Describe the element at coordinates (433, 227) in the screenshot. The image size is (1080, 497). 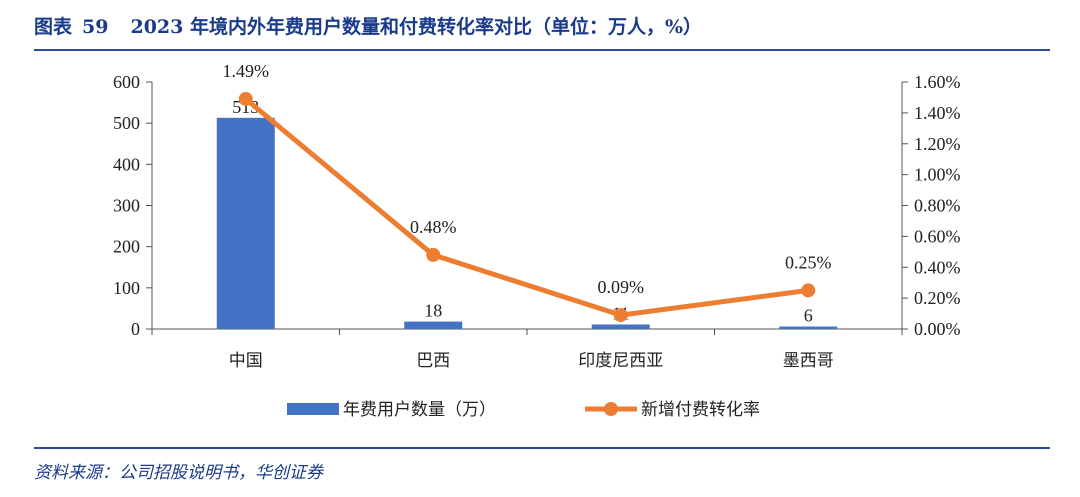
I see `line-value-label: 0.48%` at that location.